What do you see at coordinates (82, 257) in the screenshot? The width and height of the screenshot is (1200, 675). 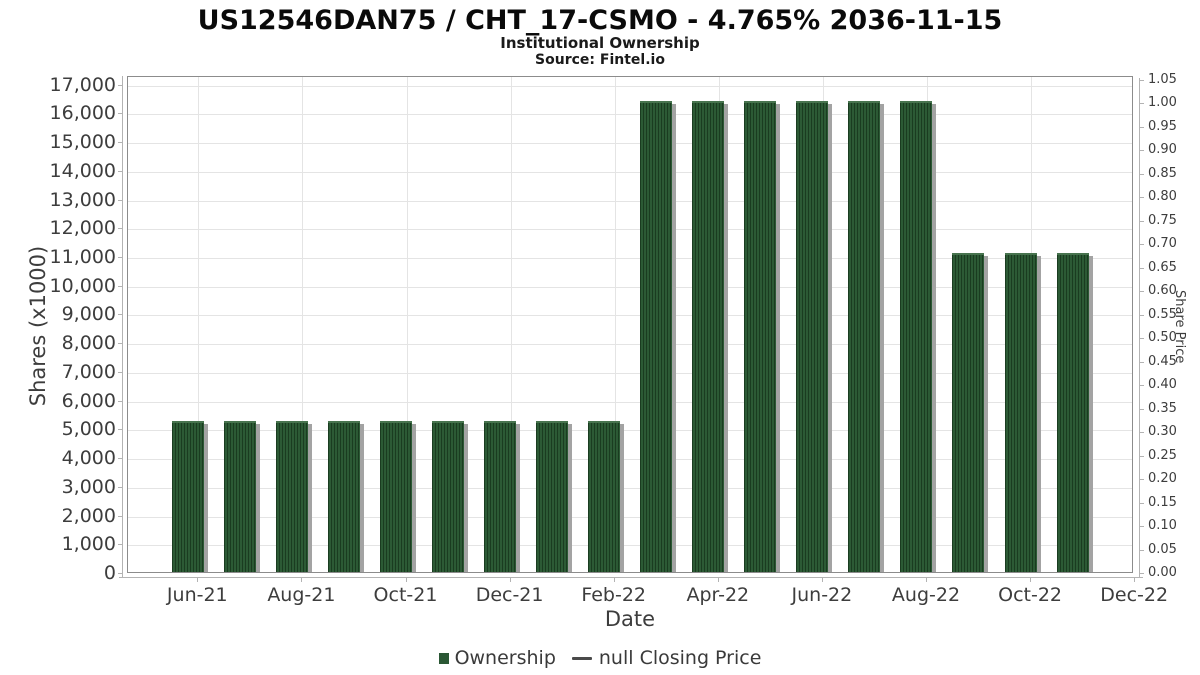 I see `y-tick-label: 11,000` at bounding box center [82, 257].